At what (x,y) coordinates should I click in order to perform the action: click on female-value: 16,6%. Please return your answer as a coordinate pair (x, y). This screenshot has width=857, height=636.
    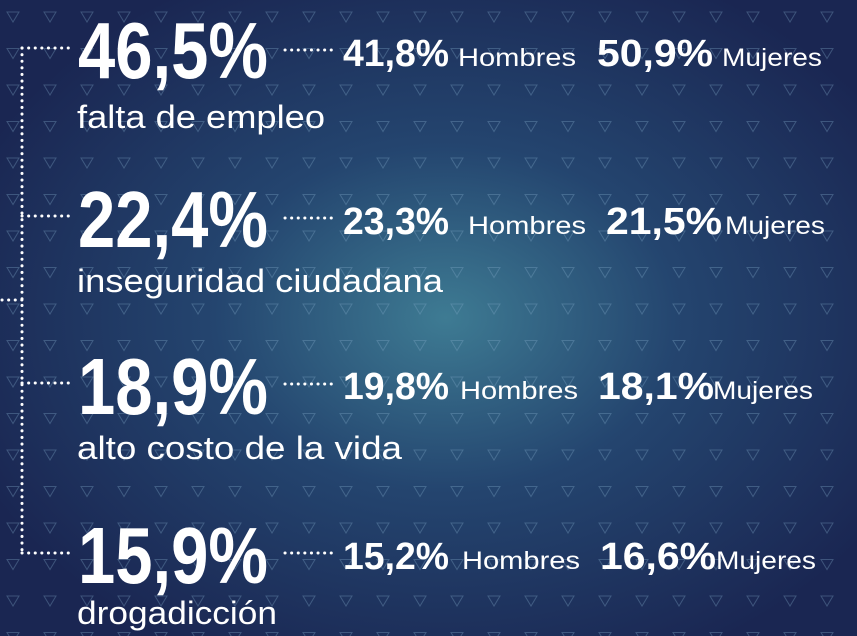
    Looking at the image, I should click on (658, 557).